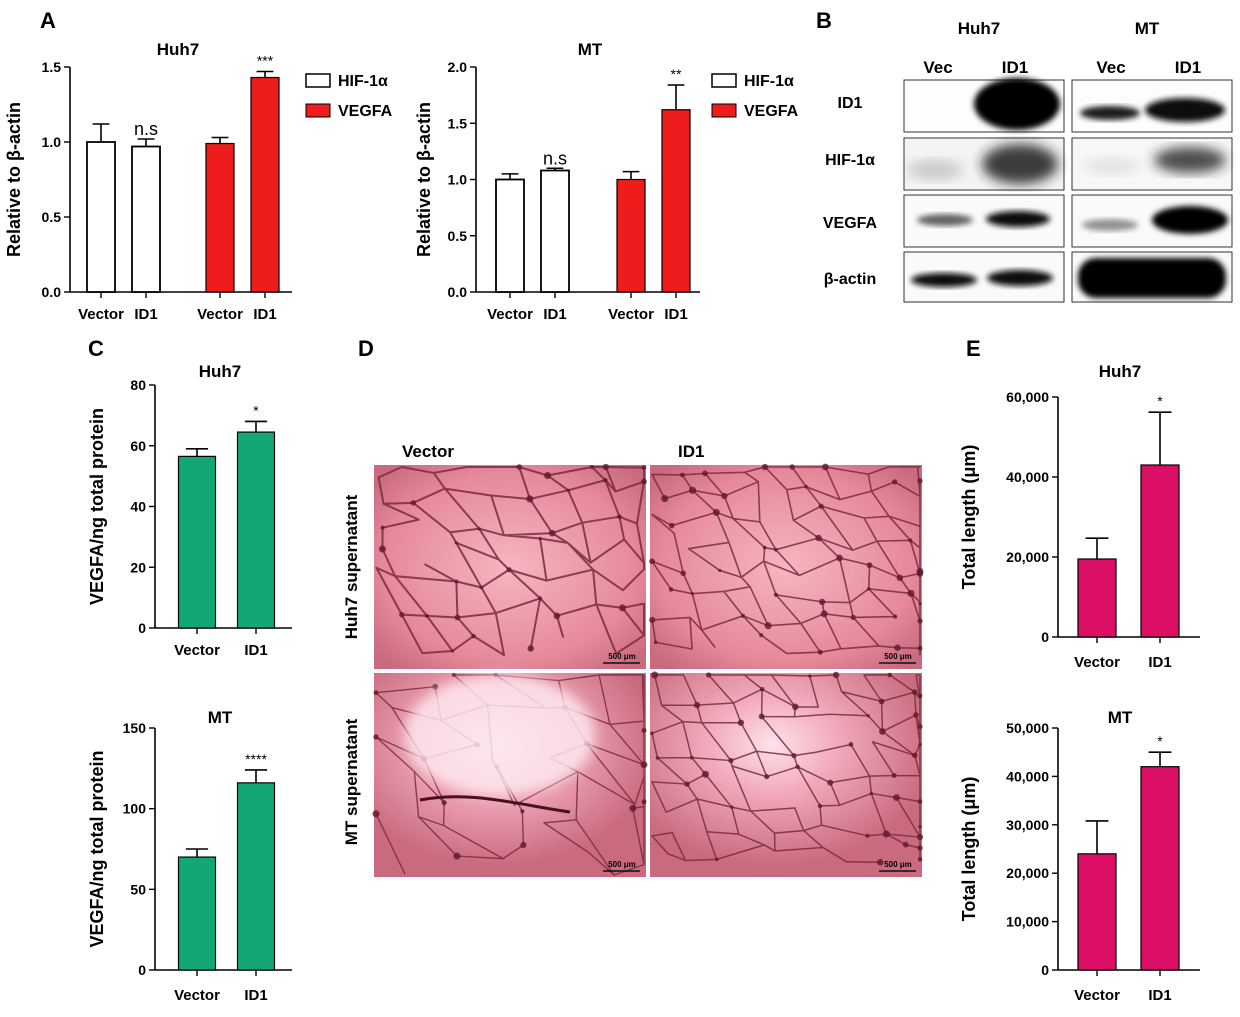 The height and width of the screenshot is (1017, 1240). I want to click on significance-label: ****, so click(256, 759).